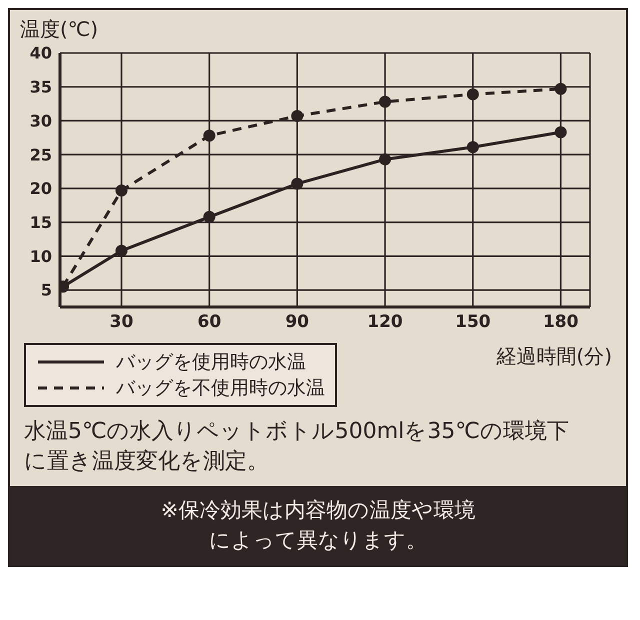 The width and height of the screenshot is (640, 620). What do you see at coordinates (41, 120) in the screenshot?
I see `y-tick-label: 30` at bounding box center [41, 120].